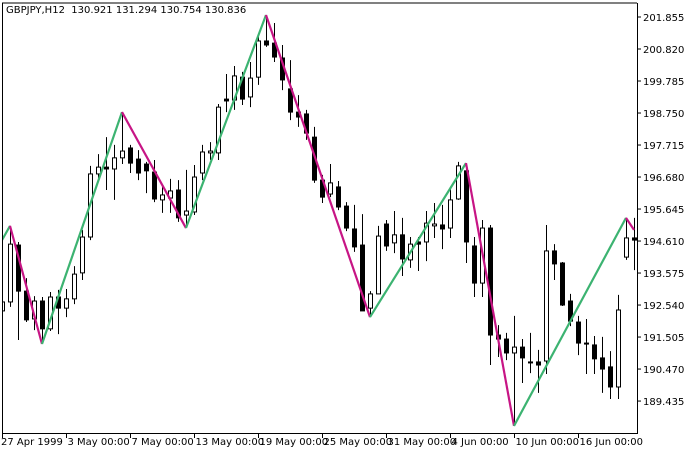  I want to click on price-tick-label: 200.820, so click(663, 50).